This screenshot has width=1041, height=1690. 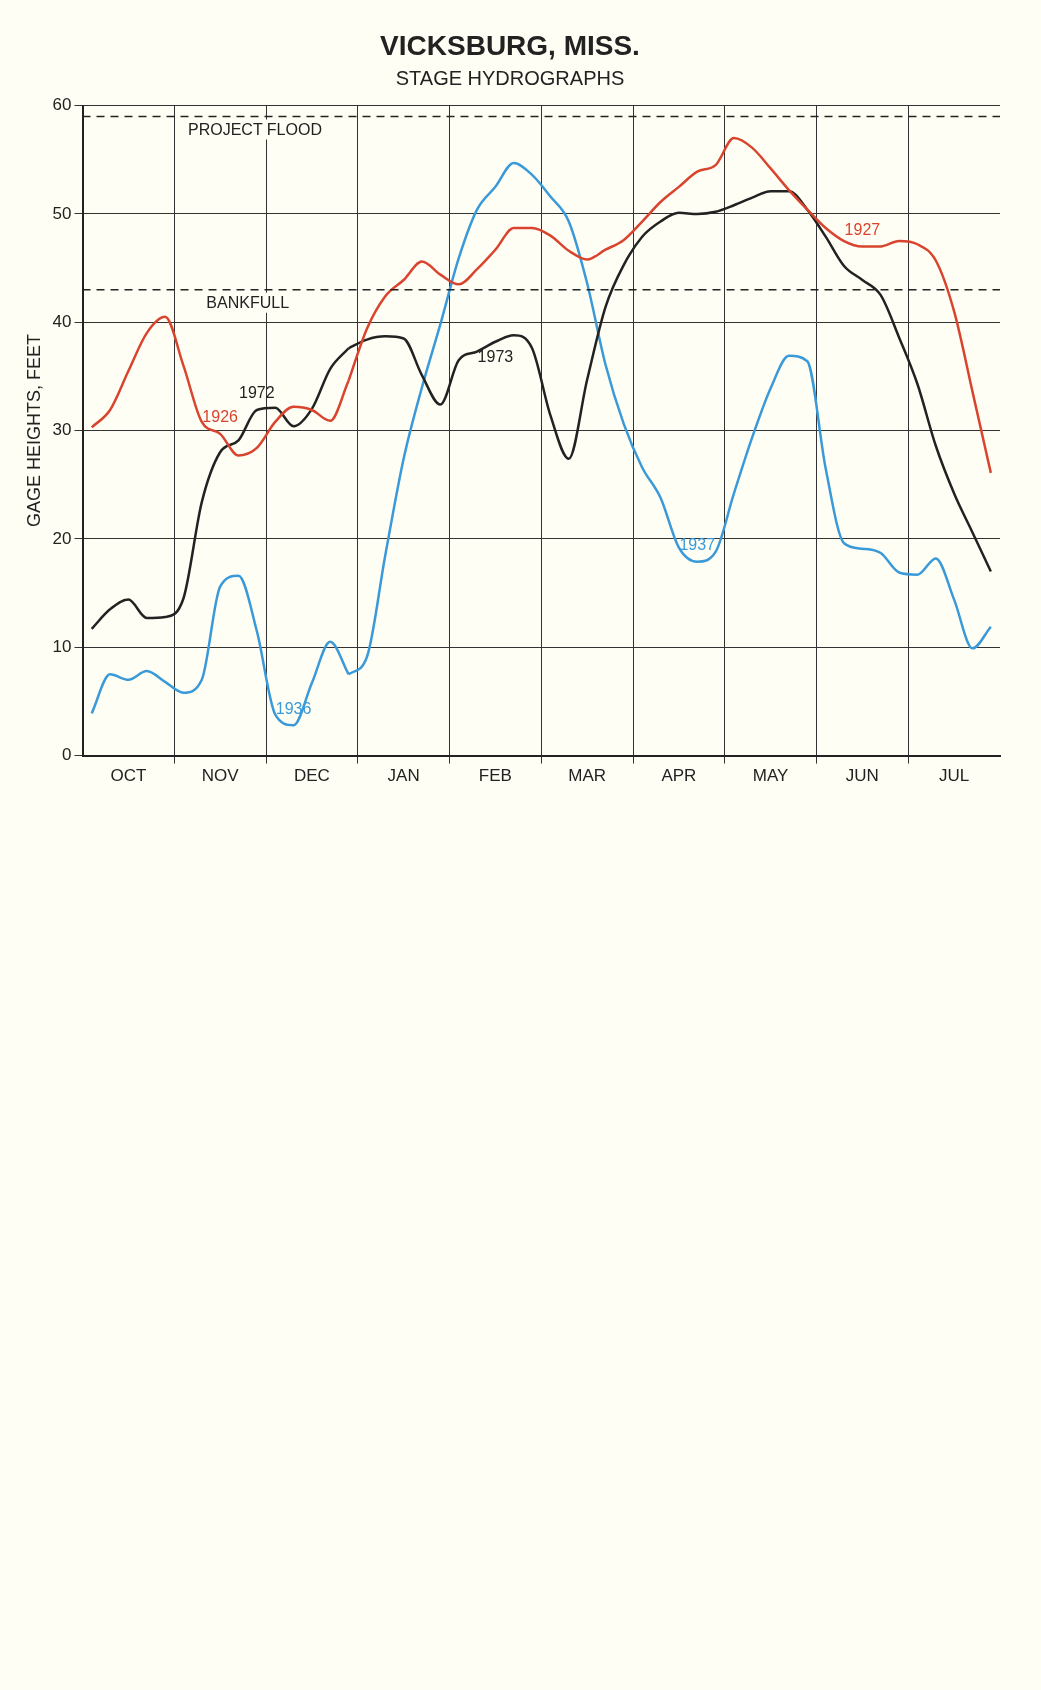 I want to click on x-tick-label: JAN, so click(x=403, y=776).